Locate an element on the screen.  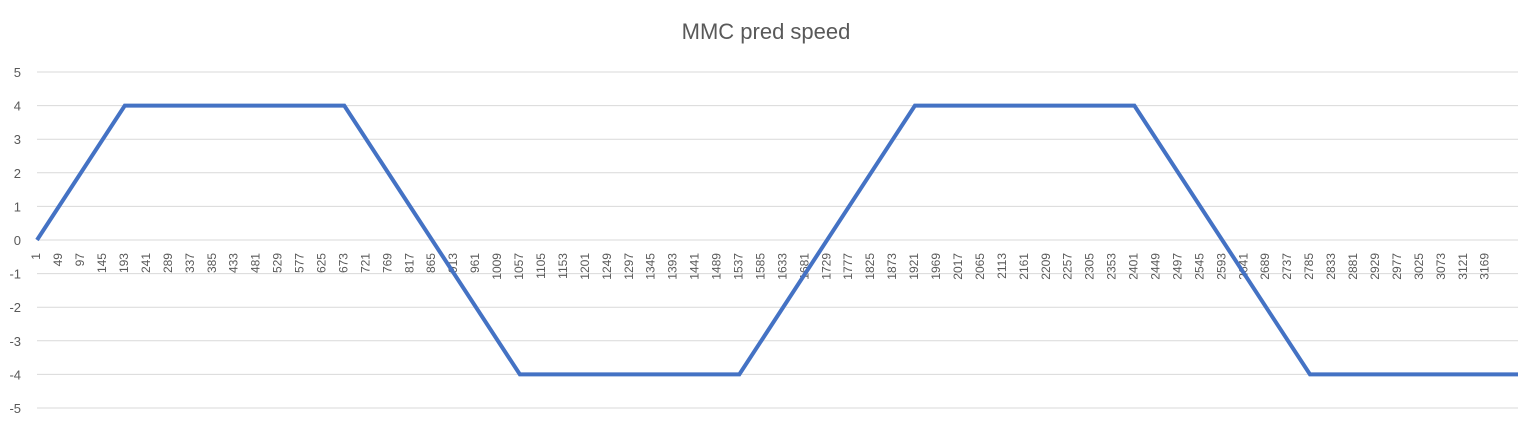
x-tick-label: 1009 is located at coordinates (497, 266).